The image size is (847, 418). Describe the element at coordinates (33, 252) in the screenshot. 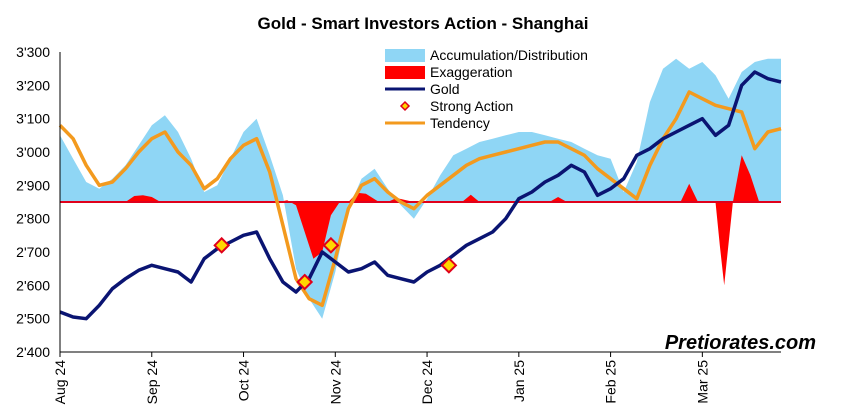

I see `y-tick-label: 2'700` at that location.